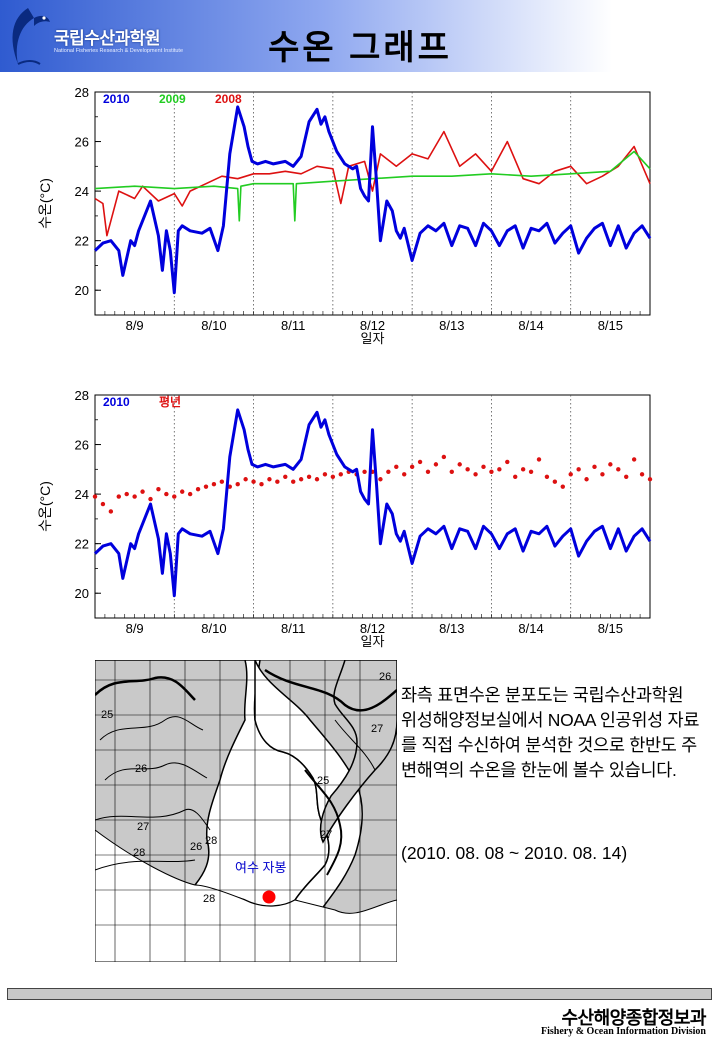  What do you see at coordinates (359, 994) in the screenshot?
I see `footer-bar` at bounding box center [359, 994].